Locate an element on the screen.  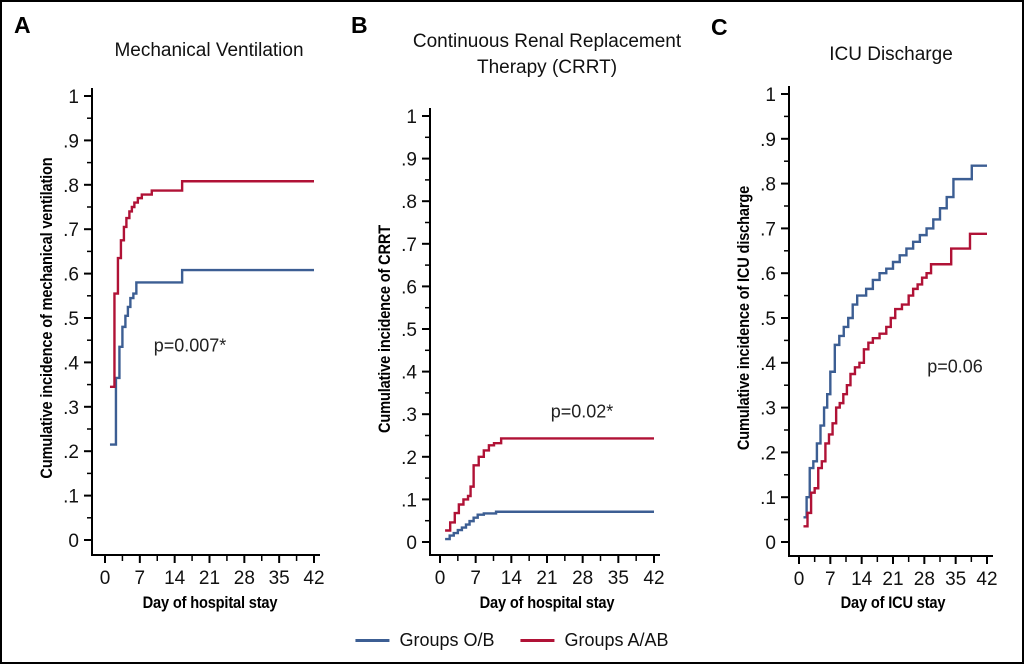
legend-item-groups-ob: Groups O/B is located at coordinates (424, 640).